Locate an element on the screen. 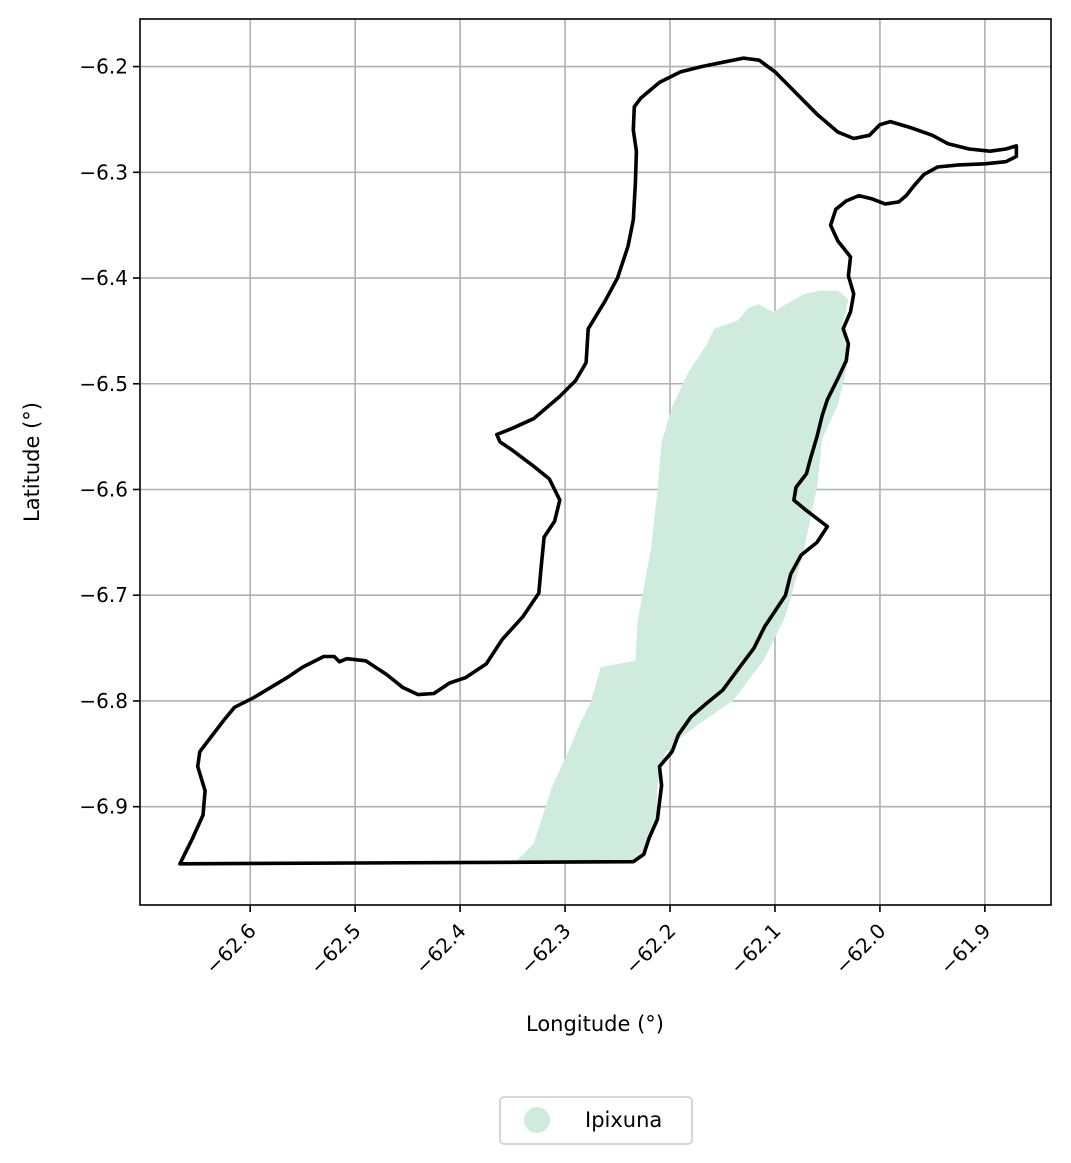 The height and width of the screenshot is (1163, 1071). y-tick-label: −6.3 is located at coordinates (103, 172).